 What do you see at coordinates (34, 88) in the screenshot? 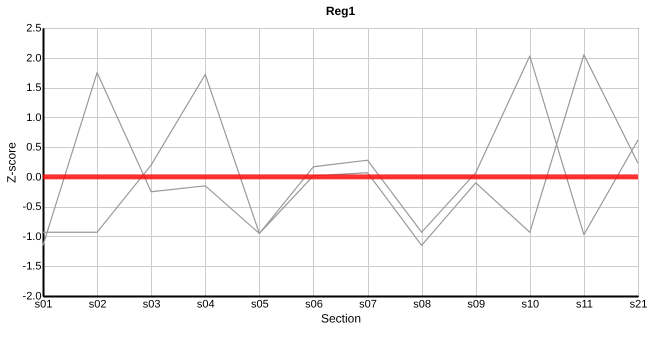
I see `y-tick-label: 1.5` at bounding box center [34, 88].